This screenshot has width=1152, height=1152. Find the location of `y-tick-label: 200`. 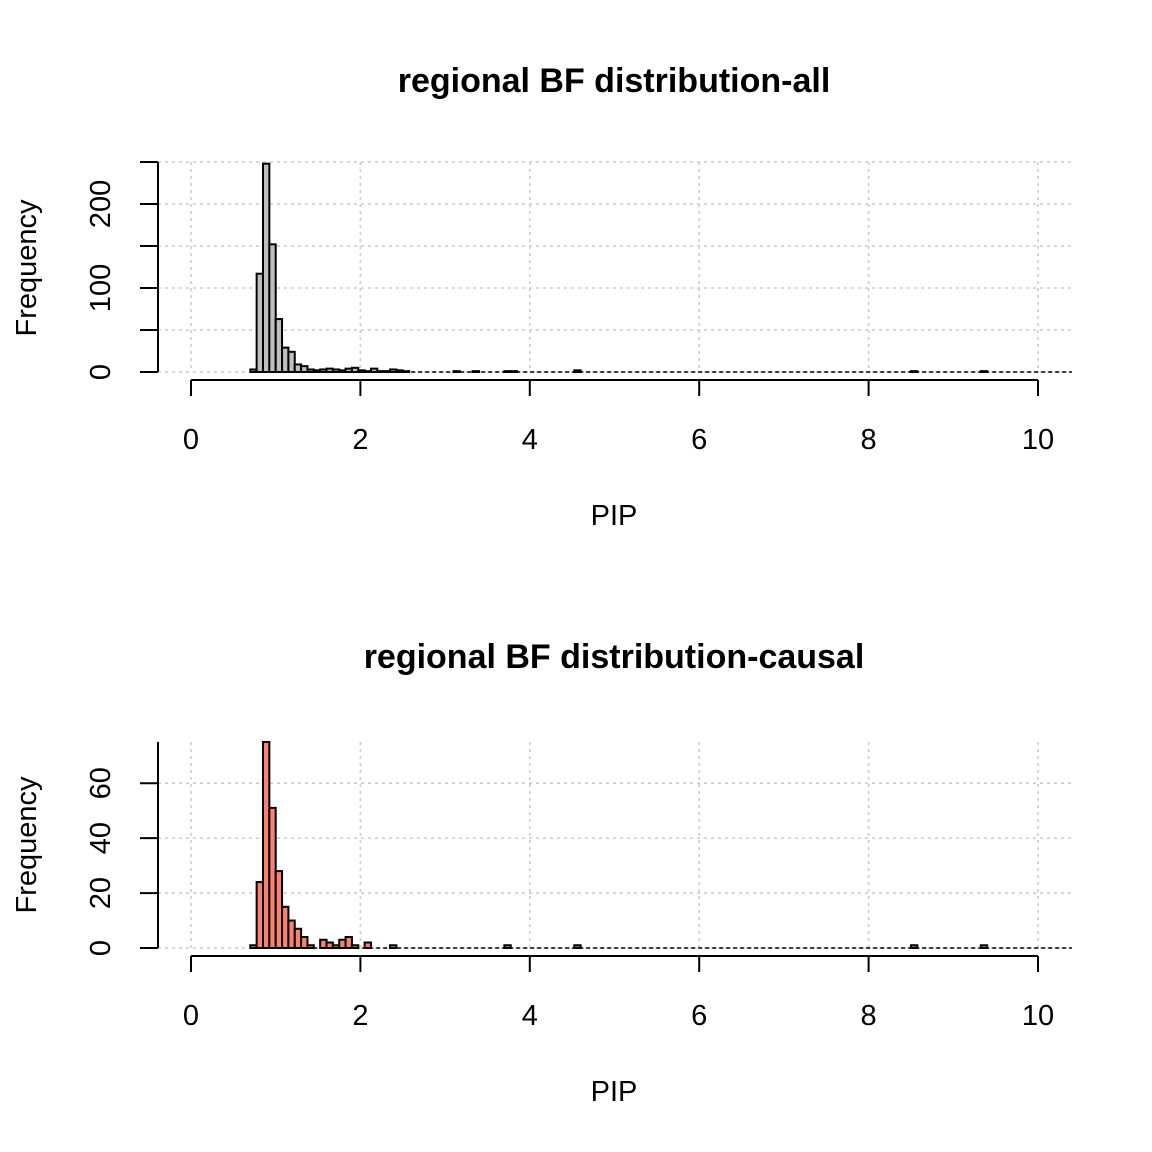

y-tick-label: 200 is located at coordinates (101, 204).